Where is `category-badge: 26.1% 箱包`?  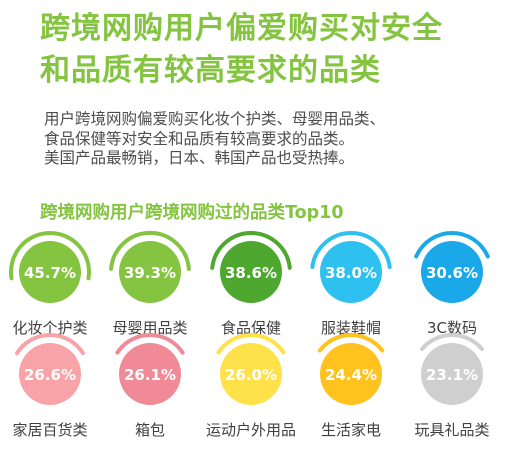
category-badge: 26.1% 箱包 is located at coordinates (150, 386).